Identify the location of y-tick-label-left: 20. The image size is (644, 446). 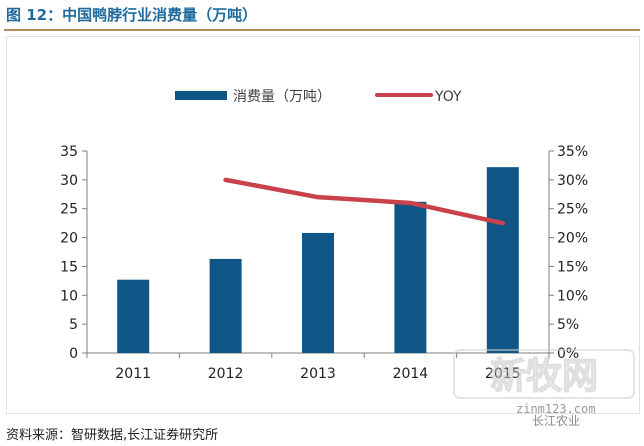
(69, 239).